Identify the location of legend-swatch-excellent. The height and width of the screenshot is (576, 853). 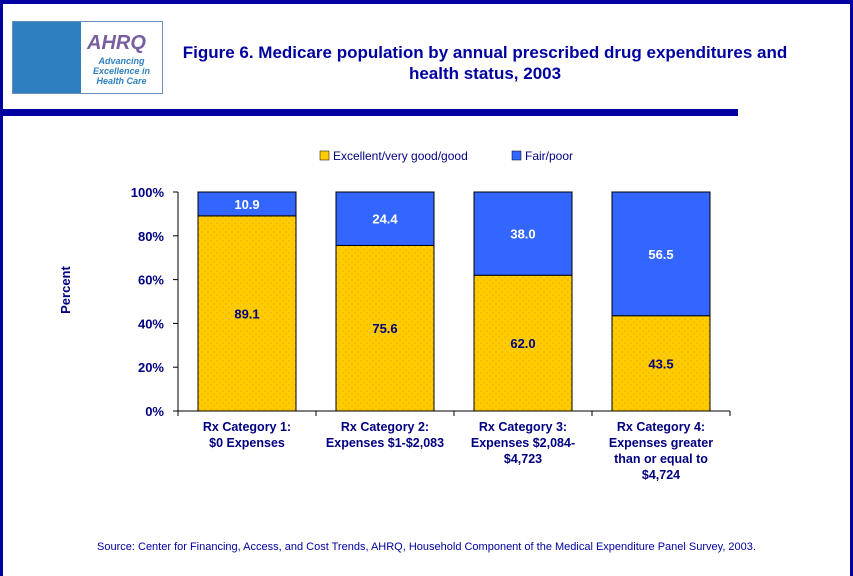
(324, 155).